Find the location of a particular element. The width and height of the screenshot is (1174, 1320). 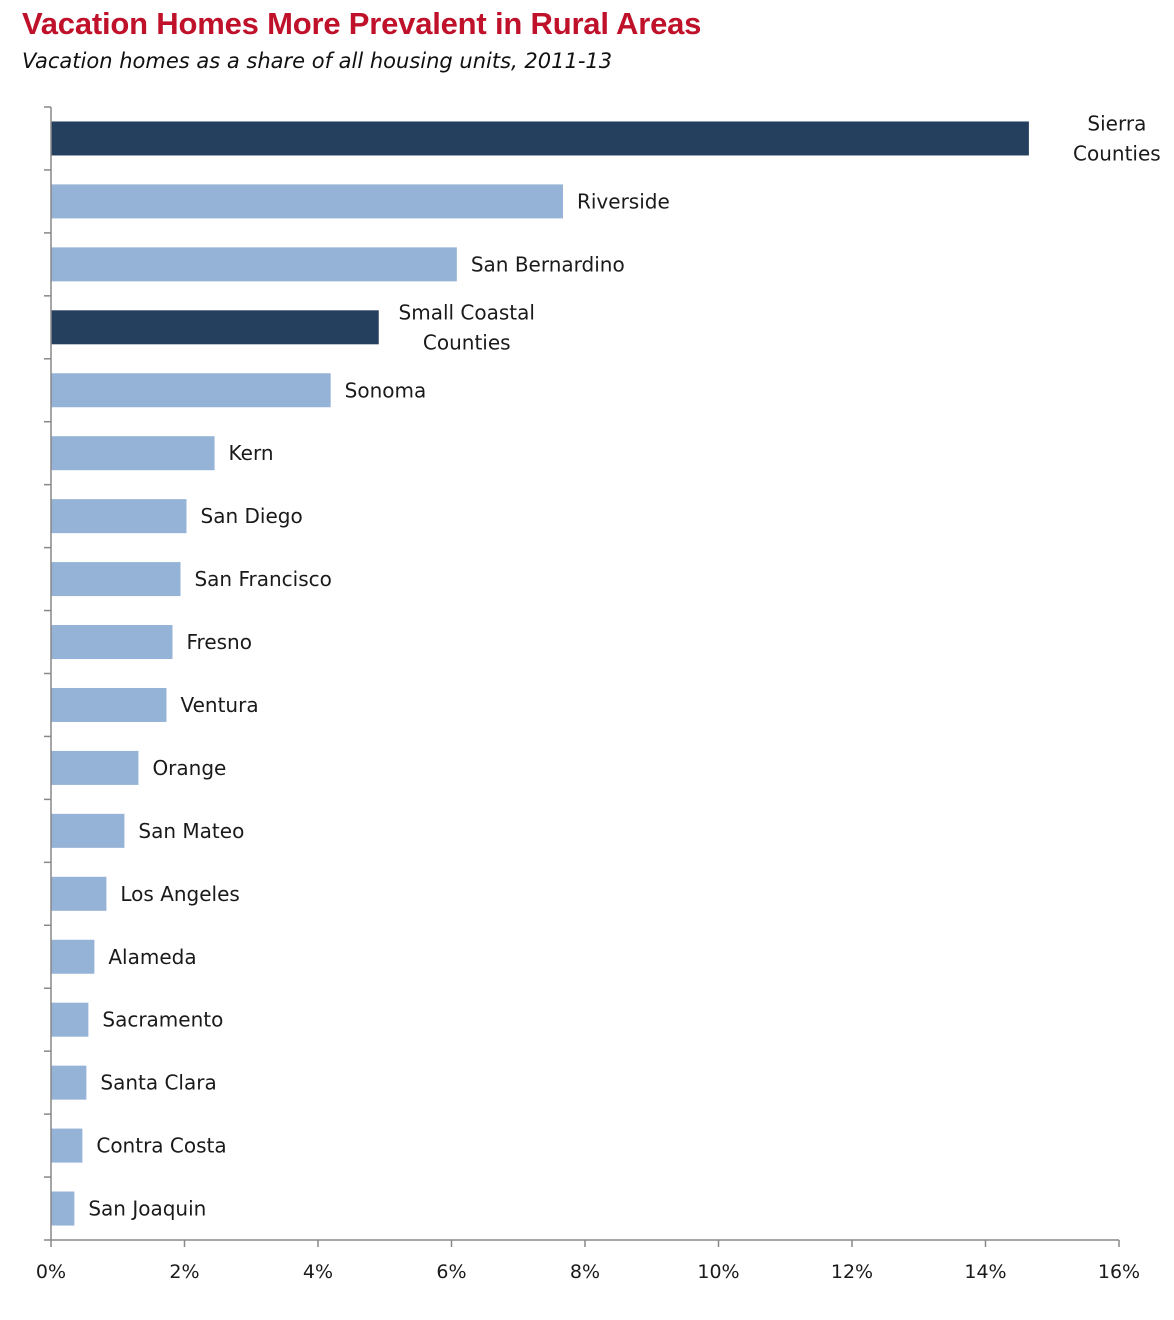

bar-contra-costa is located at coordinates (67, 1145).